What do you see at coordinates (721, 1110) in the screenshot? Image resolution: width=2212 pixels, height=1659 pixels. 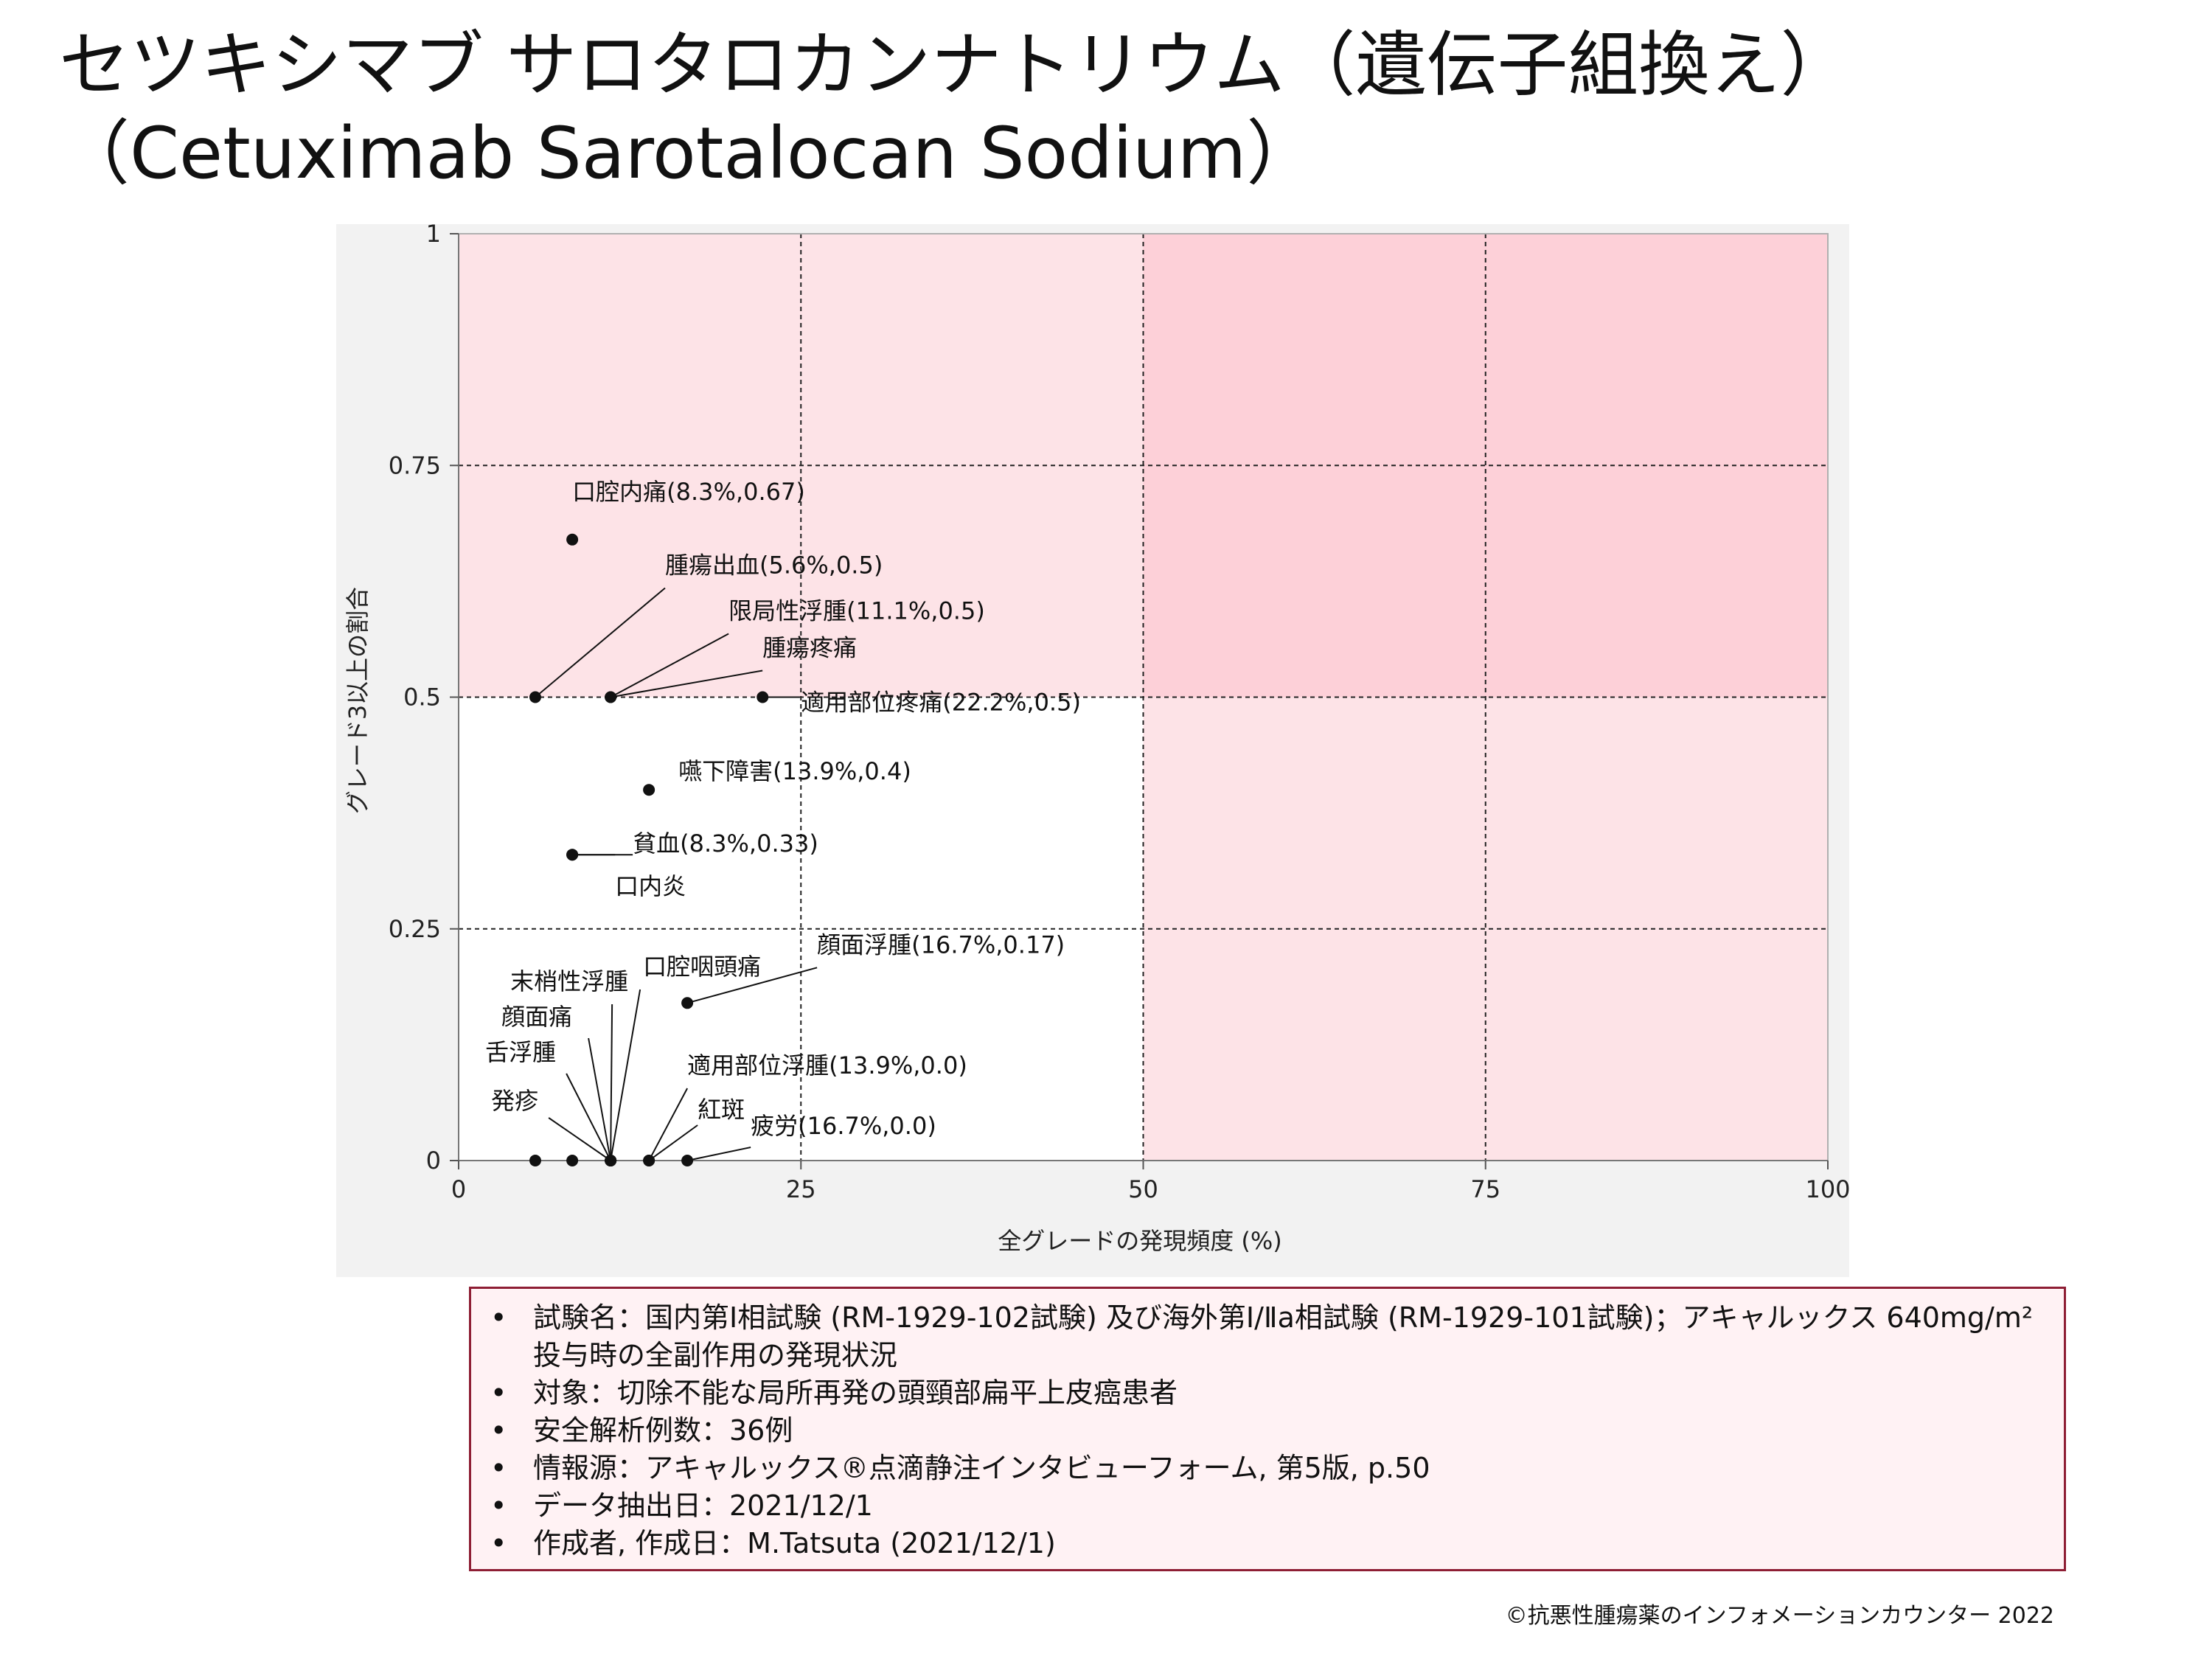 I see `point-label-紅斑: 紅斑` at bounding box center [721, 1110].